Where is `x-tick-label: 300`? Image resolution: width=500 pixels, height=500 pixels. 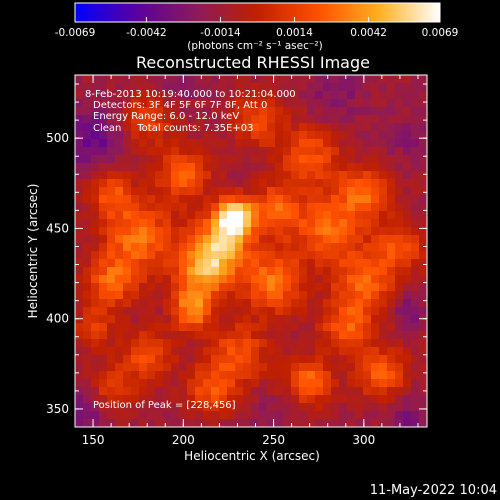 x-tick-label: 300 is located at coordinates (363, 440).